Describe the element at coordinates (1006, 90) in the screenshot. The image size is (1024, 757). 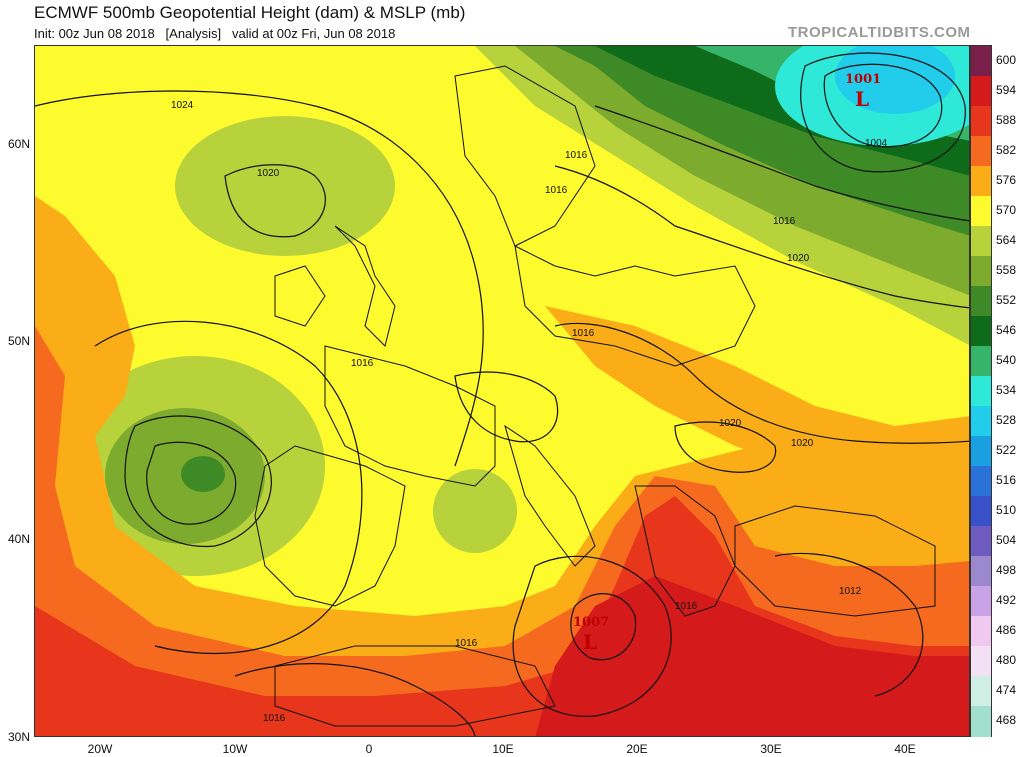
I see `colorbar-label: 594` at that location.